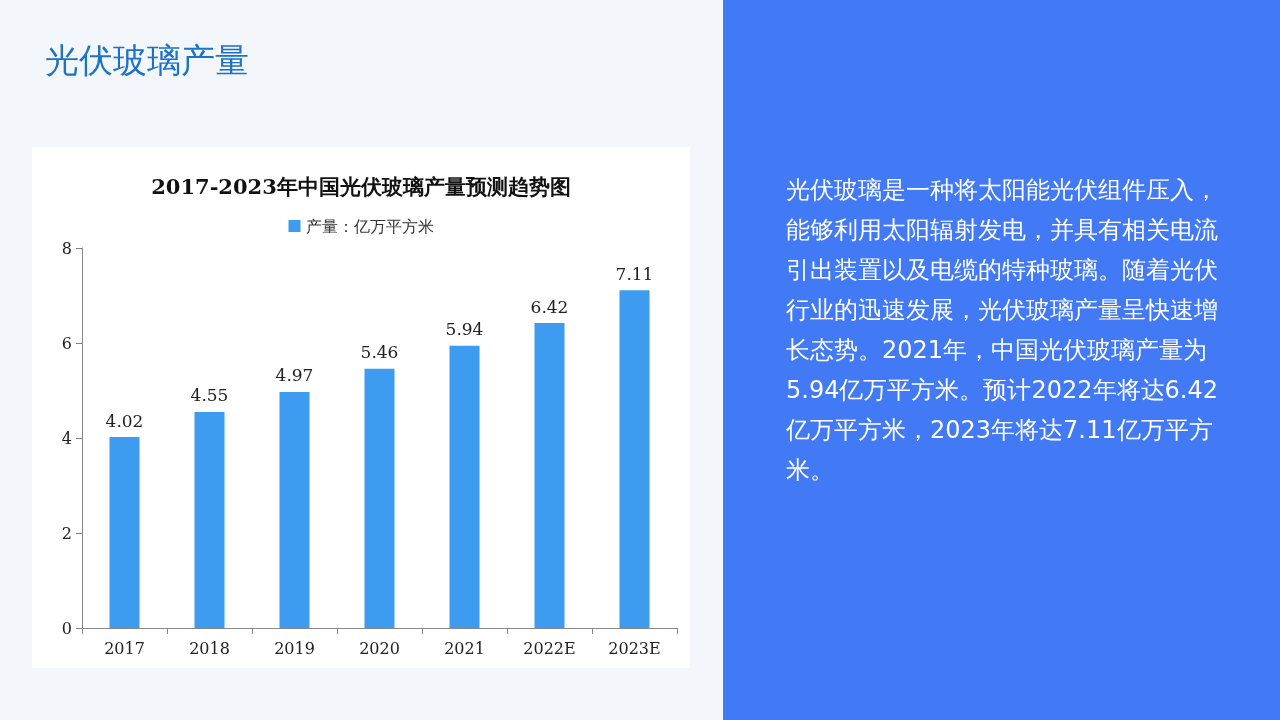  I want to click on y-tick-label: 0, so click(66, 628).